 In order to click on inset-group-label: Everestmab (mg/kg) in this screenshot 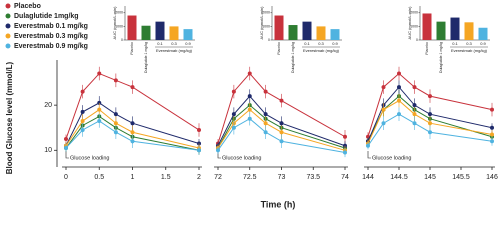, I will do `click(321, 50)`.